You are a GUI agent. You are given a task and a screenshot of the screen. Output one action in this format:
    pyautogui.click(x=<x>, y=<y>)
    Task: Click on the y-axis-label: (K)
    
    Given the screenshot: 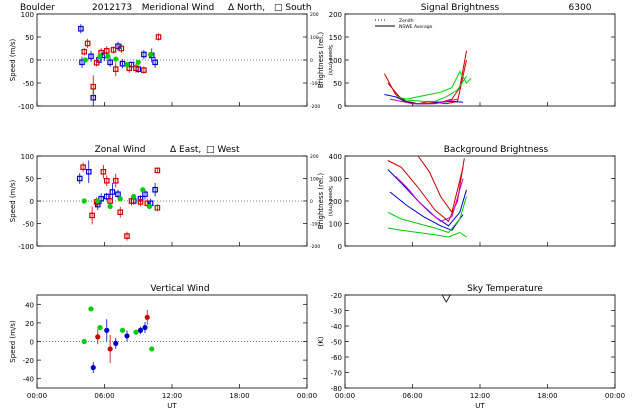 What is the action you would take?
    pyautogui.click(x=321, y=341)
    